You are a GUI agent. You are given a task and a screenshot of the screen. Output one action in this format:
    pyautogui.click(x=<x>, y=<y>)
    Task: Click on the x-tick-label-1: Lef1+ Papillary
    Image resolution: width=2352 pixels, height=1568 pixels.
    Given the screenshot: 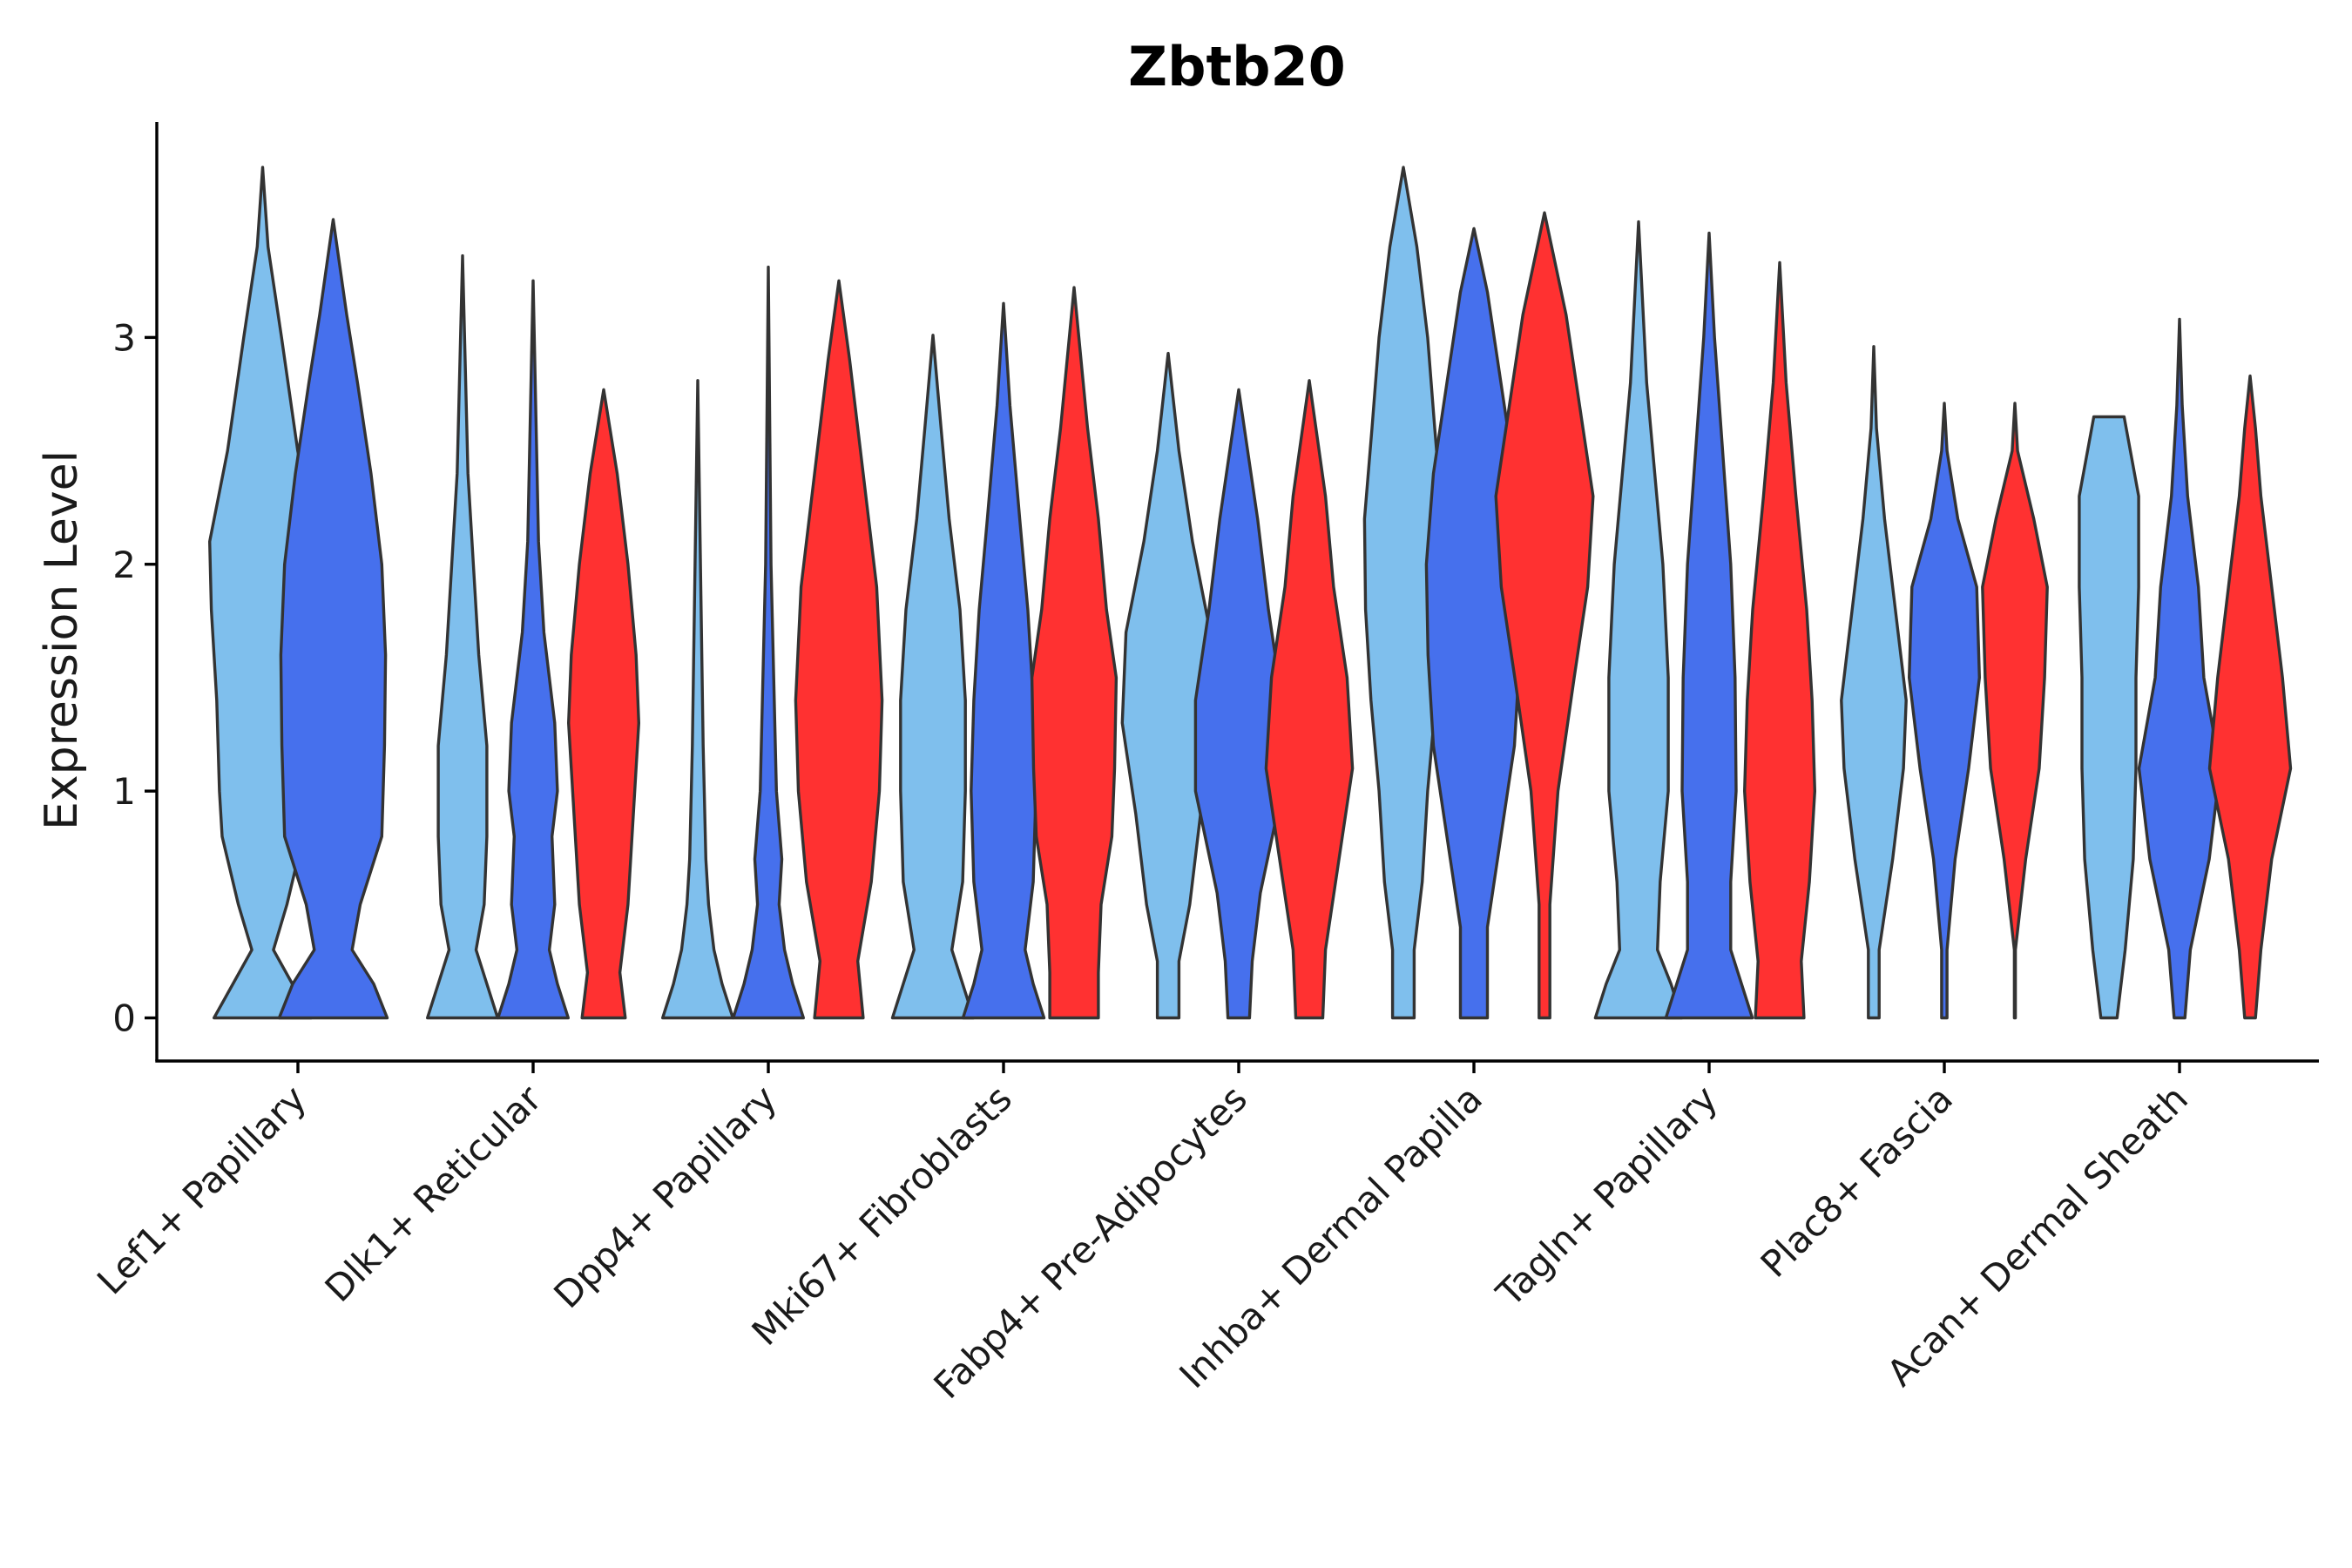 What is the action you would take?
    pyautogui.click(x=201, y=1189)
    